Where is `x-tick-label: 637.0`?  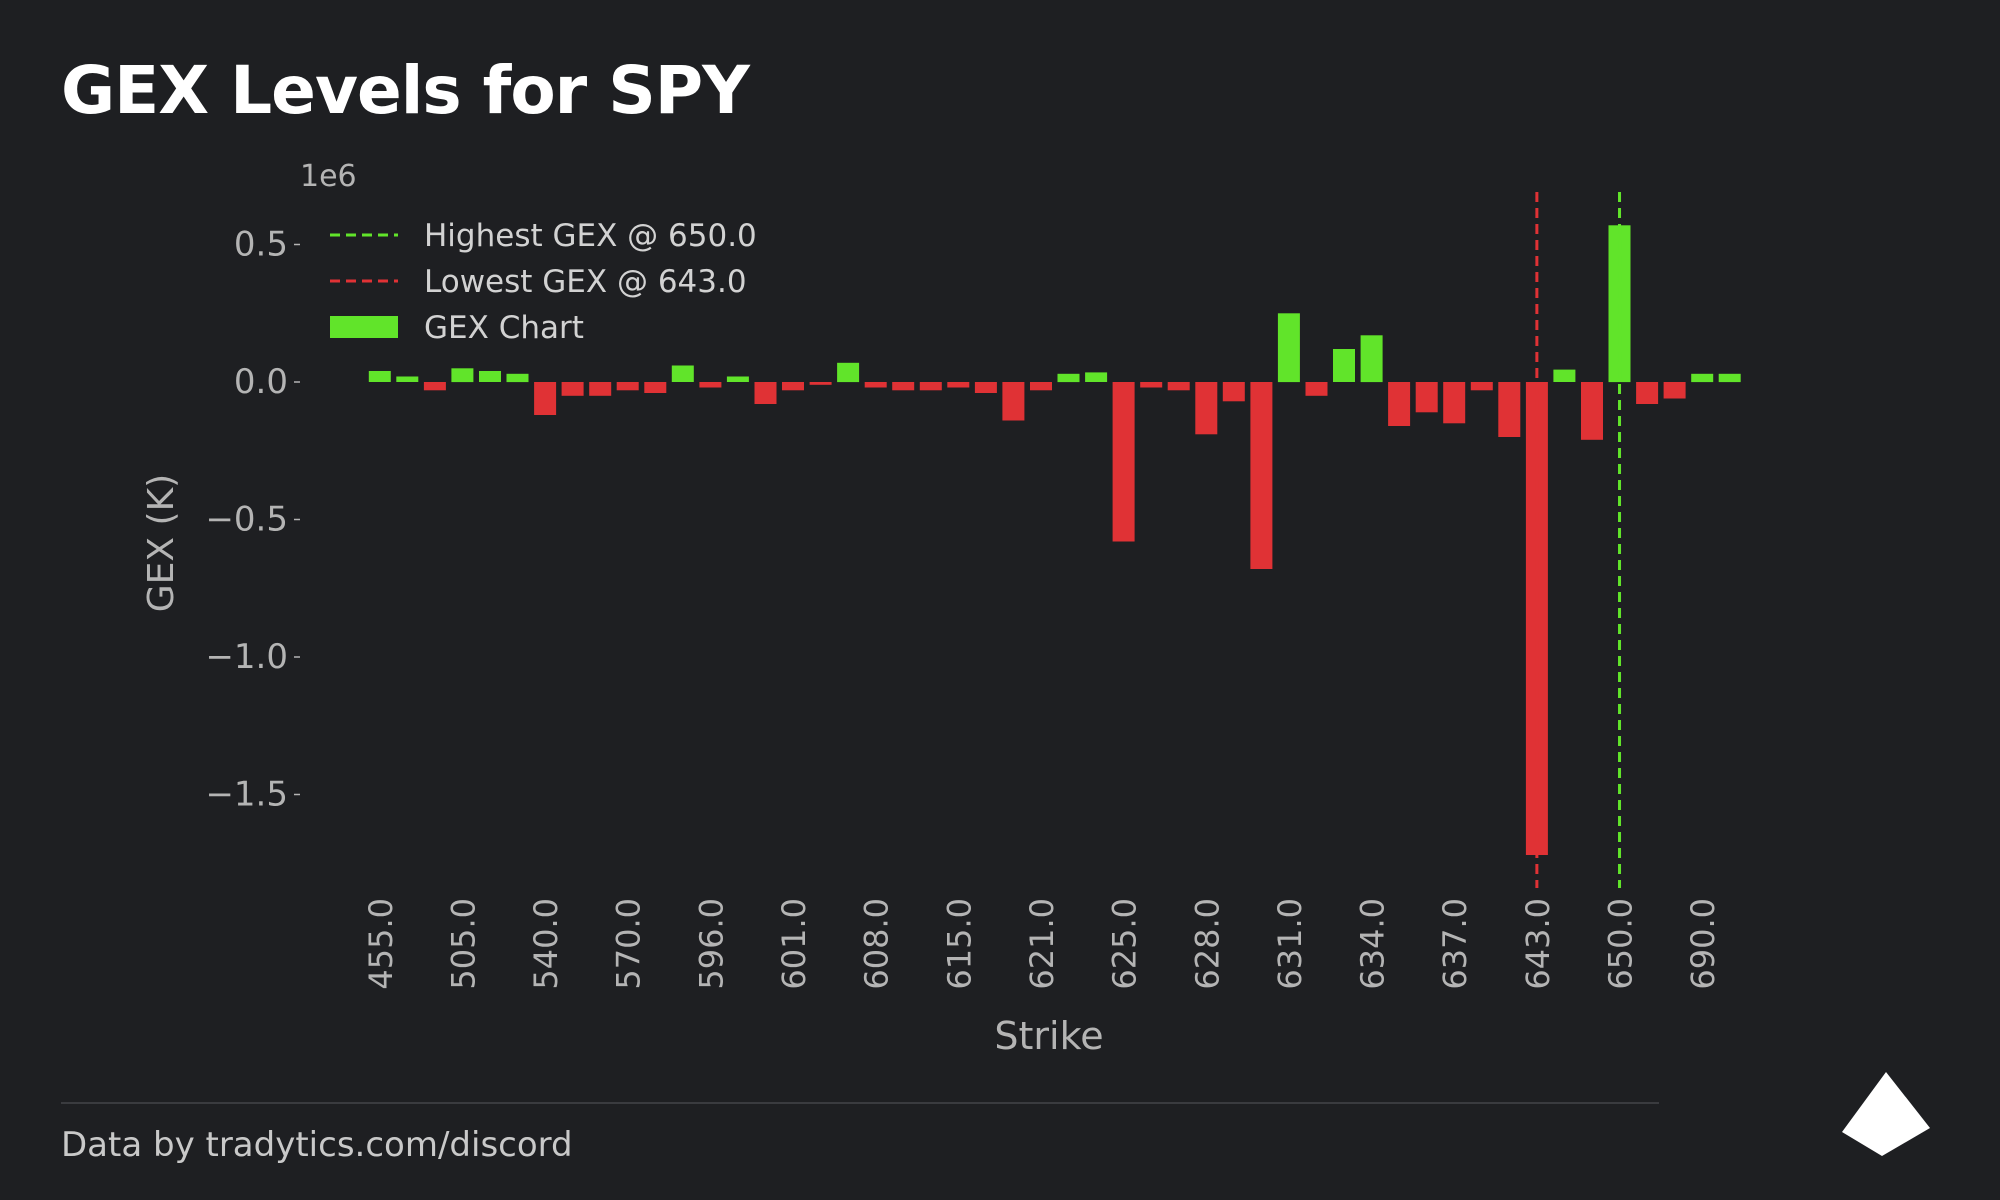 x-tick-label: 637.0 is located at coordinates (1455, 944).